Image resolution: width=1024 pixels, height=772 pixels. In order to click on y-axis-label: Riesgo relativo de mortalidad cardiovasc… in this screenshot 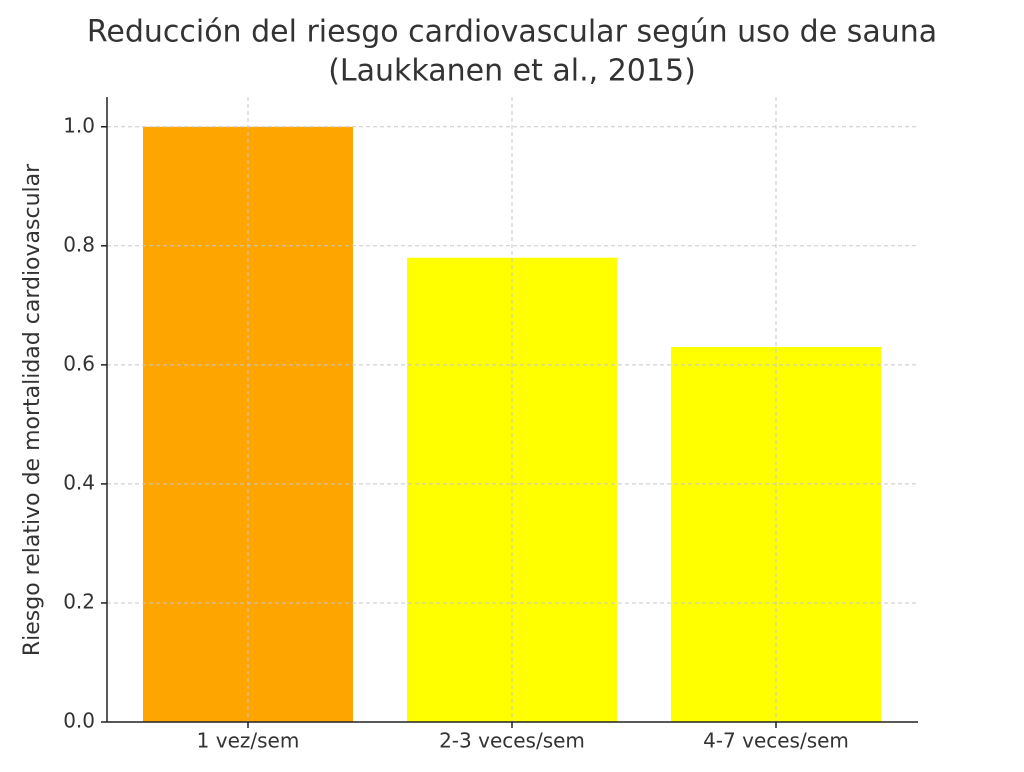, I will do `click(32, 409)`.